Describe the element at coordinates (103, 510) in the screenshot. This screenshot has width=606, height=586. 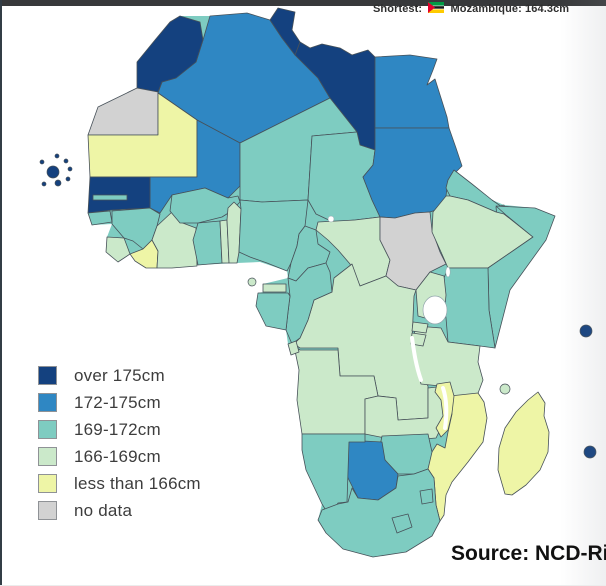
I see `legend-label-nodata: no data` at that location.